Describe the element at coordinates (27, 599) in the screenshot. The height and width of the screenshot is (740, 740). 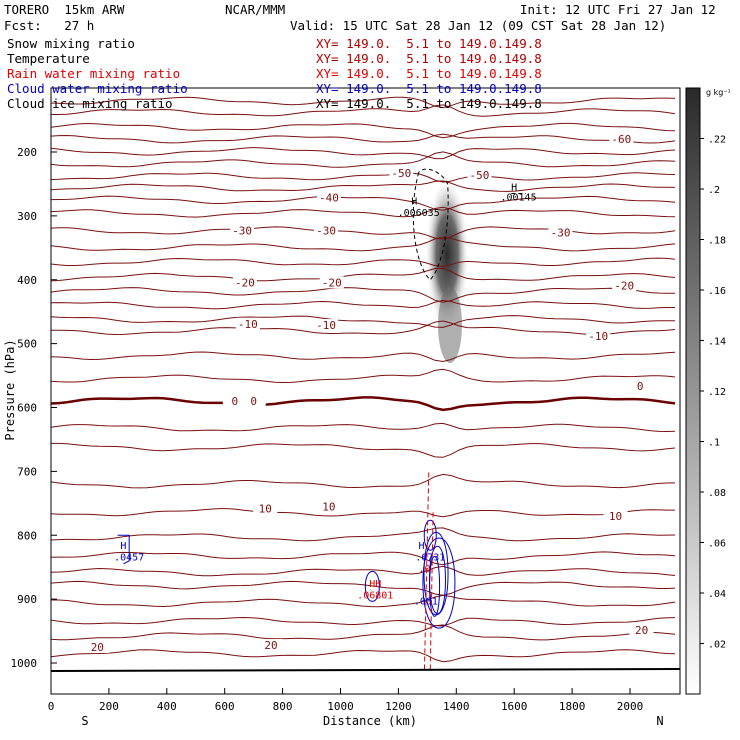
I see `y-tick-label: 900` at that location.